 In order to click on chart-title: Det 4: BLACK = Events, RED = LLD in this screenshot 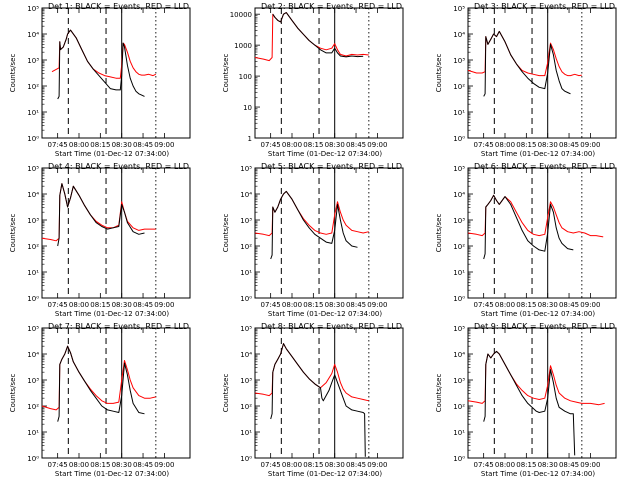, I will do `click(118, 166)`.